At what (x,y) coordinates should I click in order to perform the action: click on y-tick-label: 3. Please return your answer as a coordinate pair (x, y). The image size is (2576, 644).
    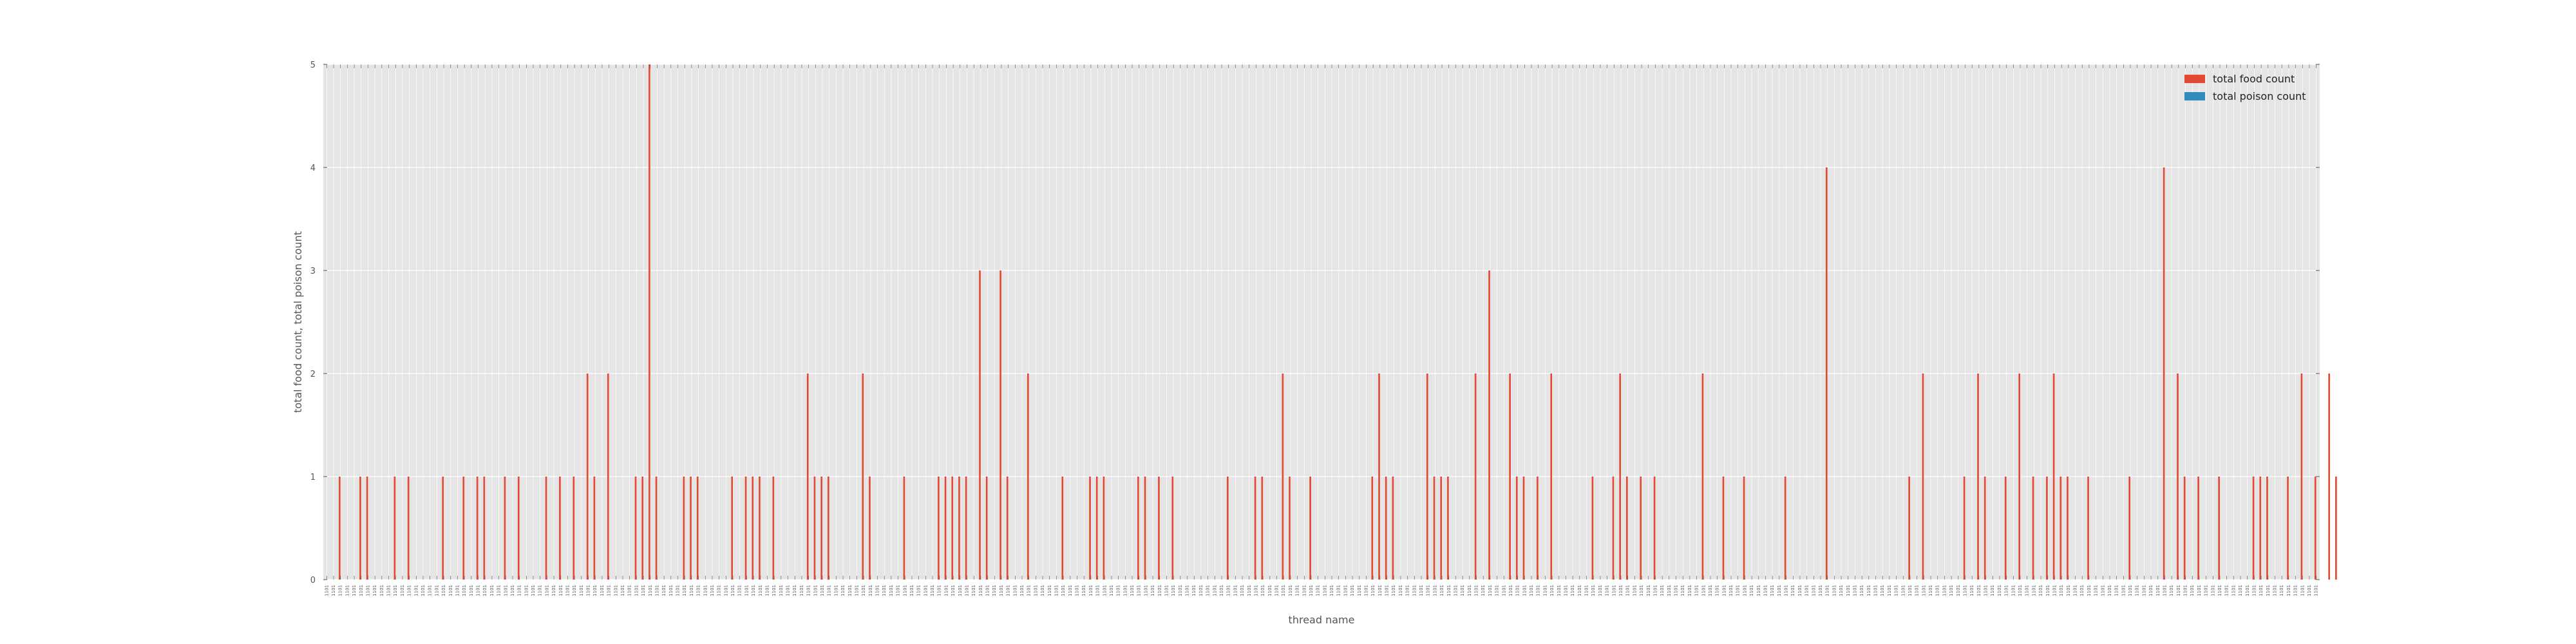
    Looking at the image, I should click on (313, 271).